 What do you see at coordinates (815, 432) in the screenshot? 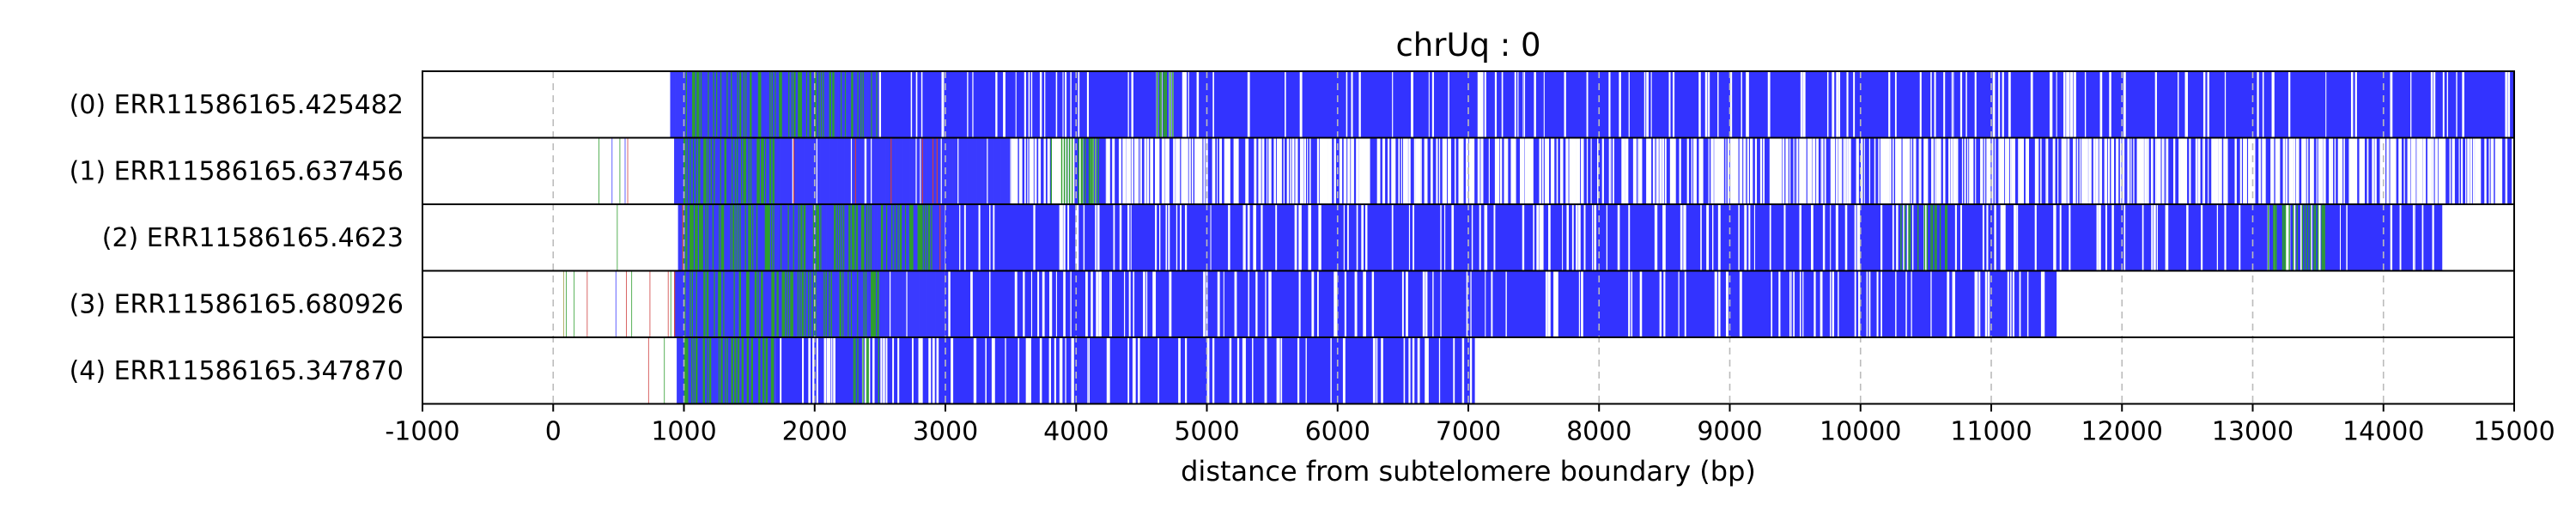
I see `x-tick-label: 2000` at bounding box center [815, 432].